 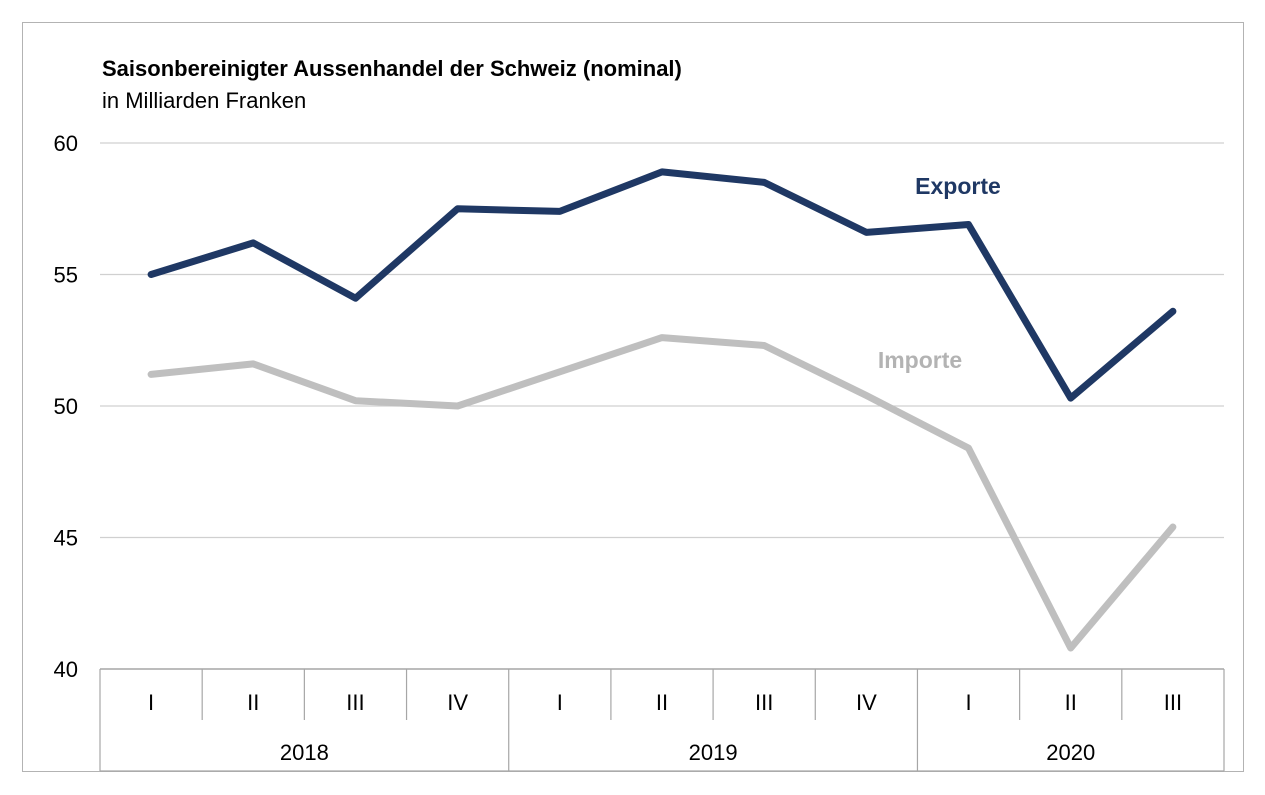 What do you see at coordinates (304, 752) in the screenshot?
I see `year-label: 2018` at bounding box center [304, 752].